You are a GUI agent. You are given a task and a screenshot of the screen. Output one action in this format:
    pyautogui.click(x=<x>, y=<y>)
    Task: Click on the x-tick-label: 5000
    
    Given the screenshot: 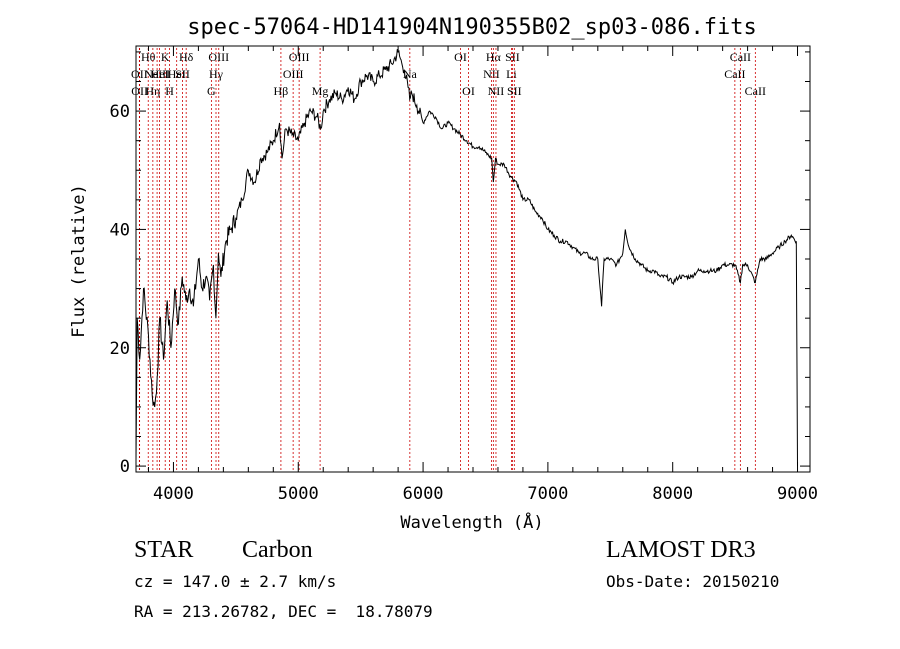 What is the action you would take?
    pyautogui.click(x=298, y=494)
    